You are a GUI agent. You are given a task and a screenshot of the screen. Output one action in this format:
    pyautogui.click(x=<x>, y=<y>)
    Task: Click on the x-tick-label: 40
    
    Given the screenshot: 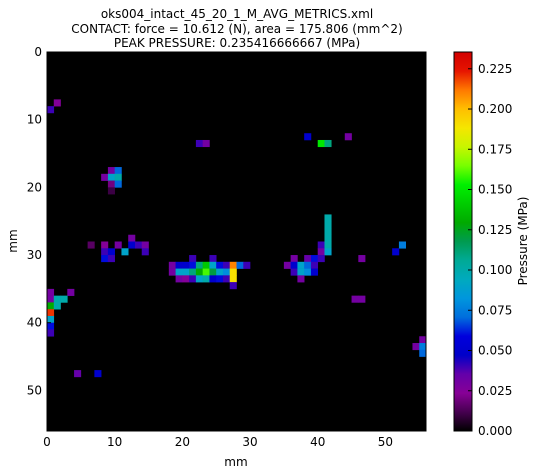 What is the action you would take?
    pyautogui.click(x=317, y=442)
    